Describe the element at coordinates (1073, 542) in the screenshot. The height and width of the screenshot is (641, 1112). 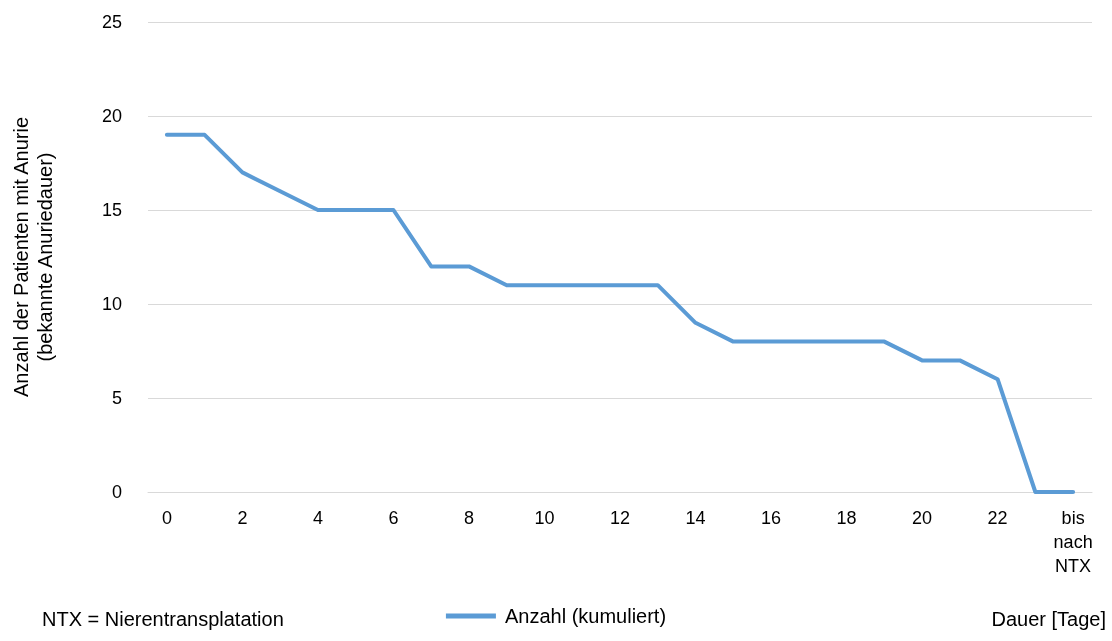
I see `x-tick-label: bis nach NTX` at that location.